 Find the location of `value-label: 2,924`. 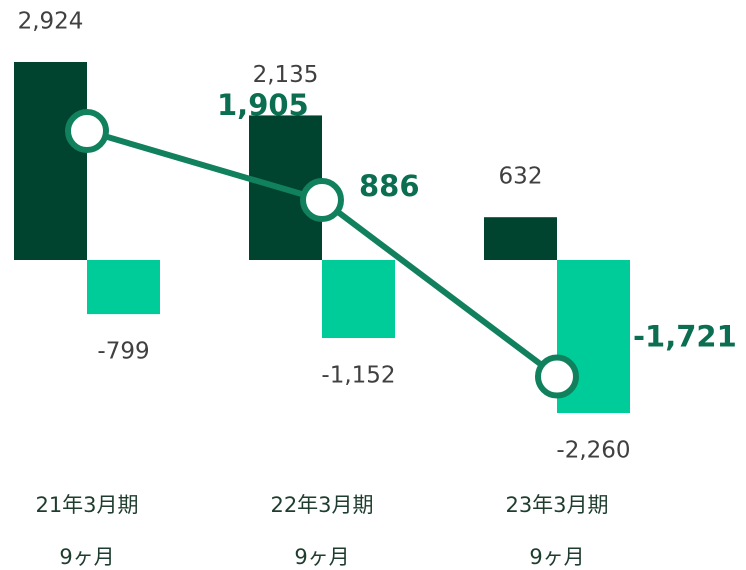

value-label: 2,924 is located at coordinates (51, 22).